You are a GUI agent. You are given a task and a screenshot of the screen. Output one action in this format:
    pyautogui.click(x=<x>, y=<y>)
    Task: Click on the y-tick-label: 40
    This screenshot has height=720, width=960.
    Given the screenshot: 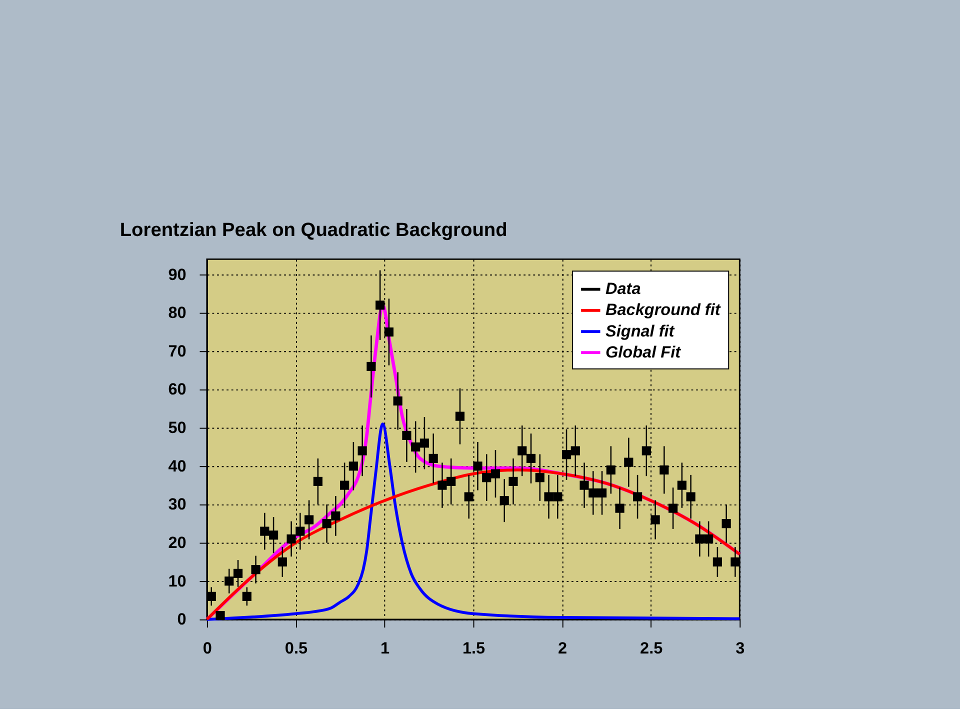 What is the action you would take?
    pyautogui.click(x=177, y=466)
    